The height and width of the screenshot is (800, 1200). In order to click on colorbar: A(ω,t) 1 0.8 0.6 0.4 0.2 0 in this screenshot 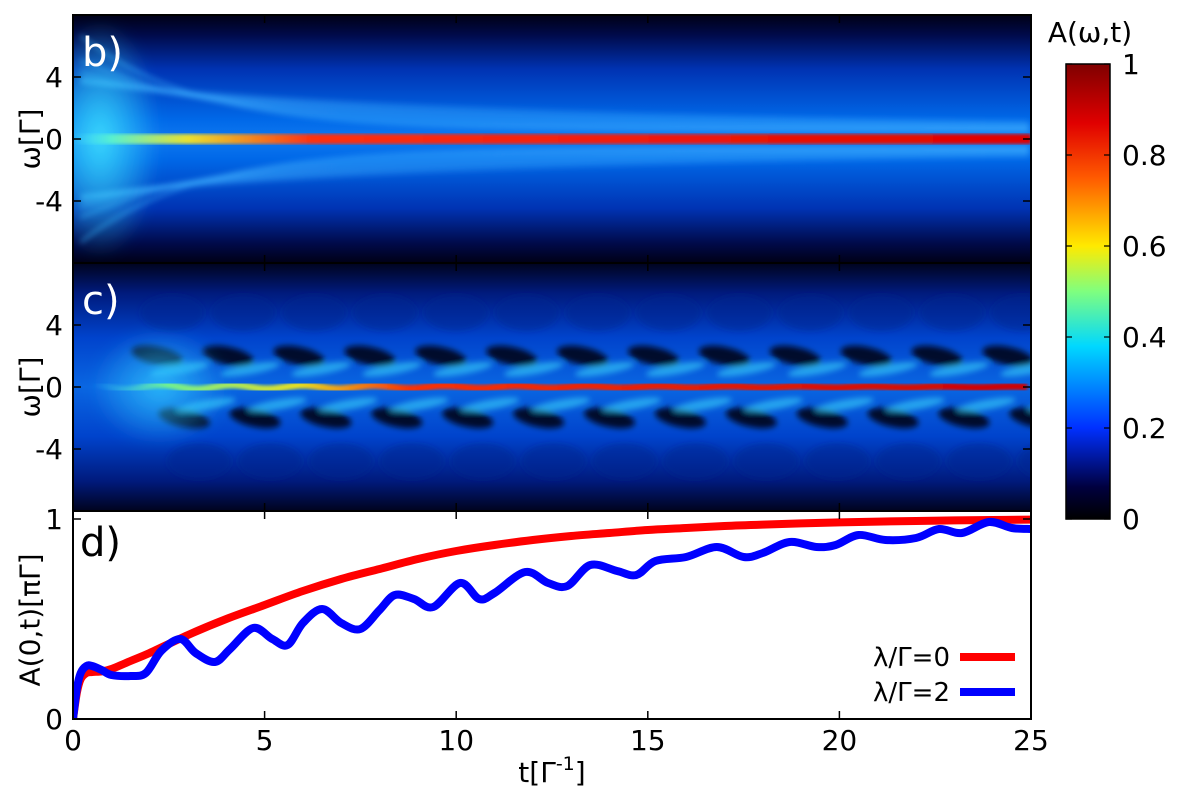, I will do `click(1107, 276)`.